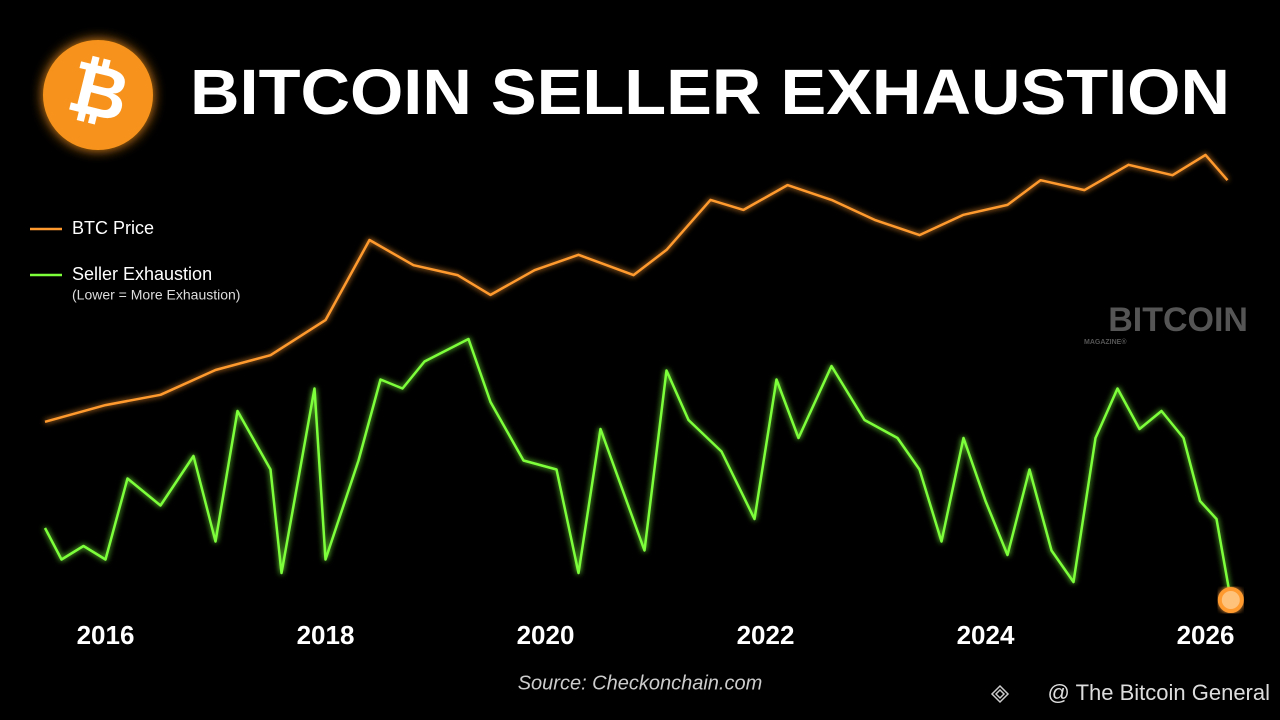  Describe the element at coordinates (326, 635) in the screenshot. I see `x-tick-label: 2018` at that location.